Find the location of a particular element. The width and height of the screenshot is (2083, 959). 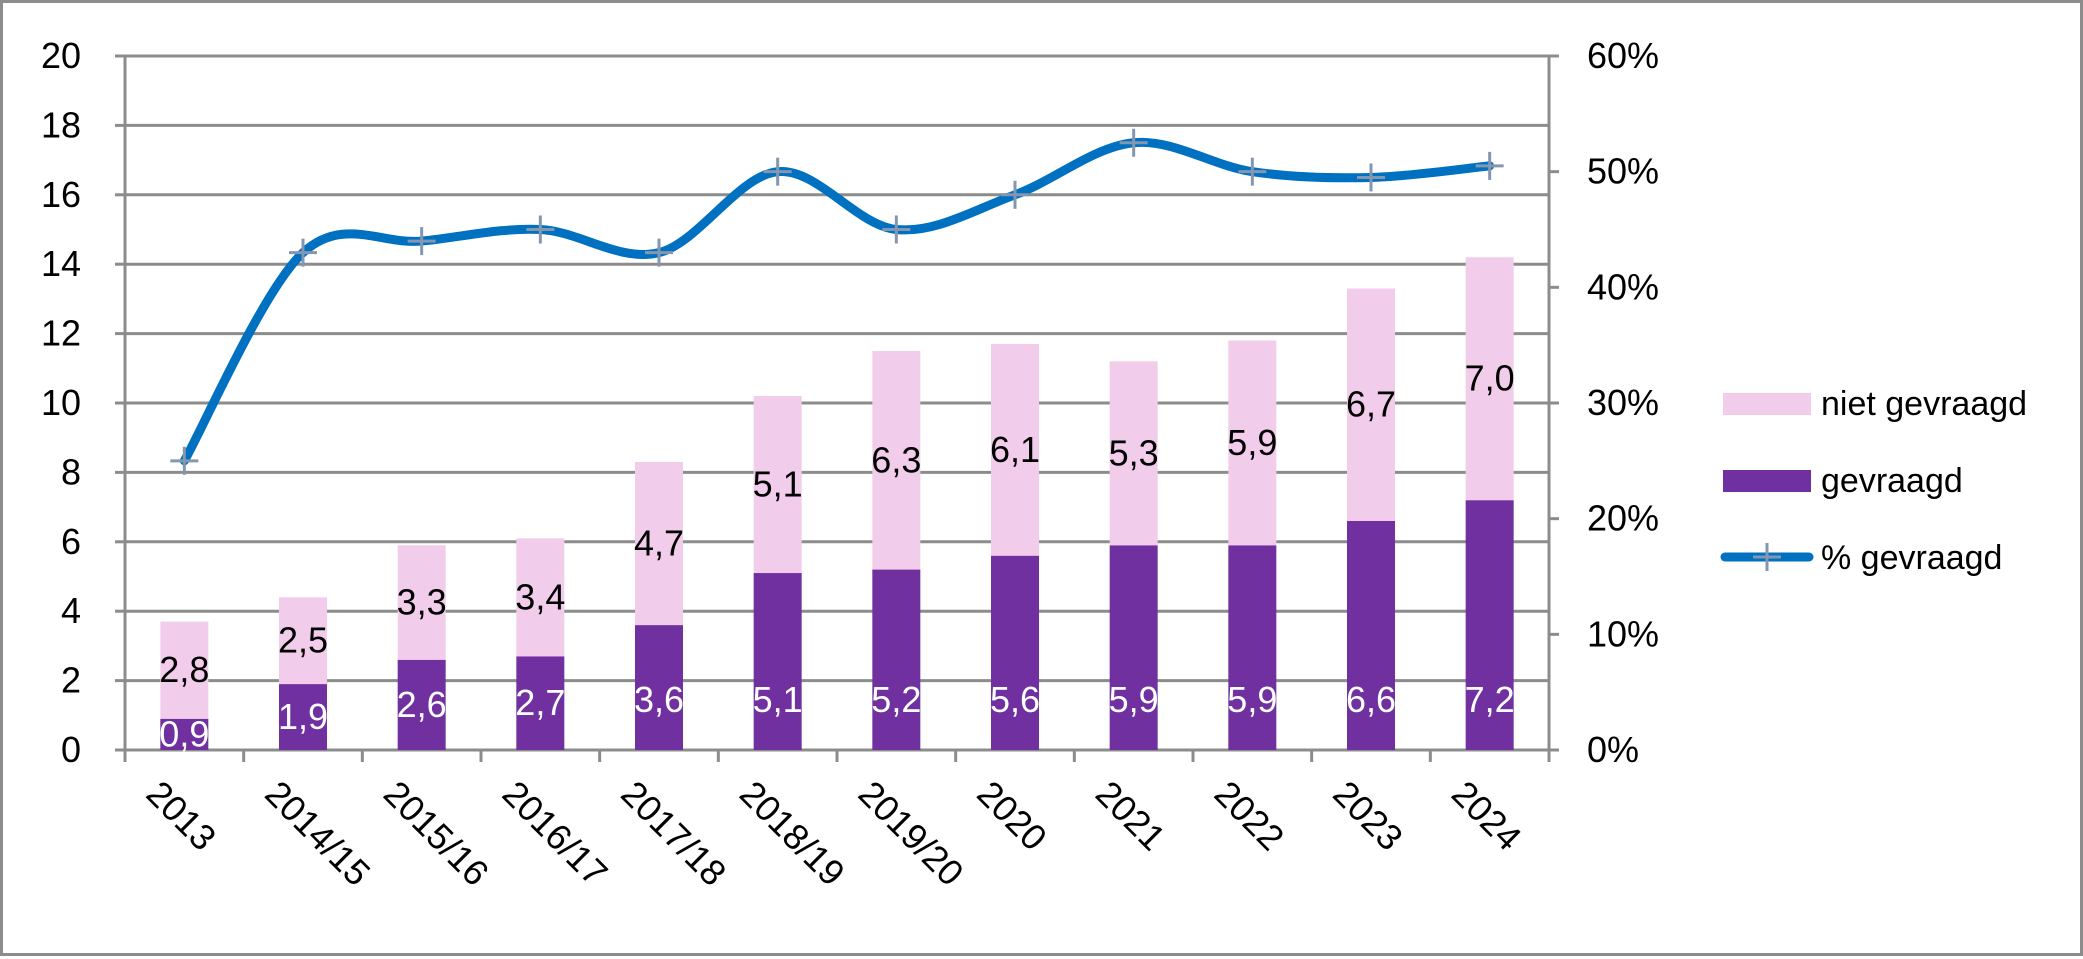

data-label-gevraagd: 1,9 is located at coordinates (303, 716).